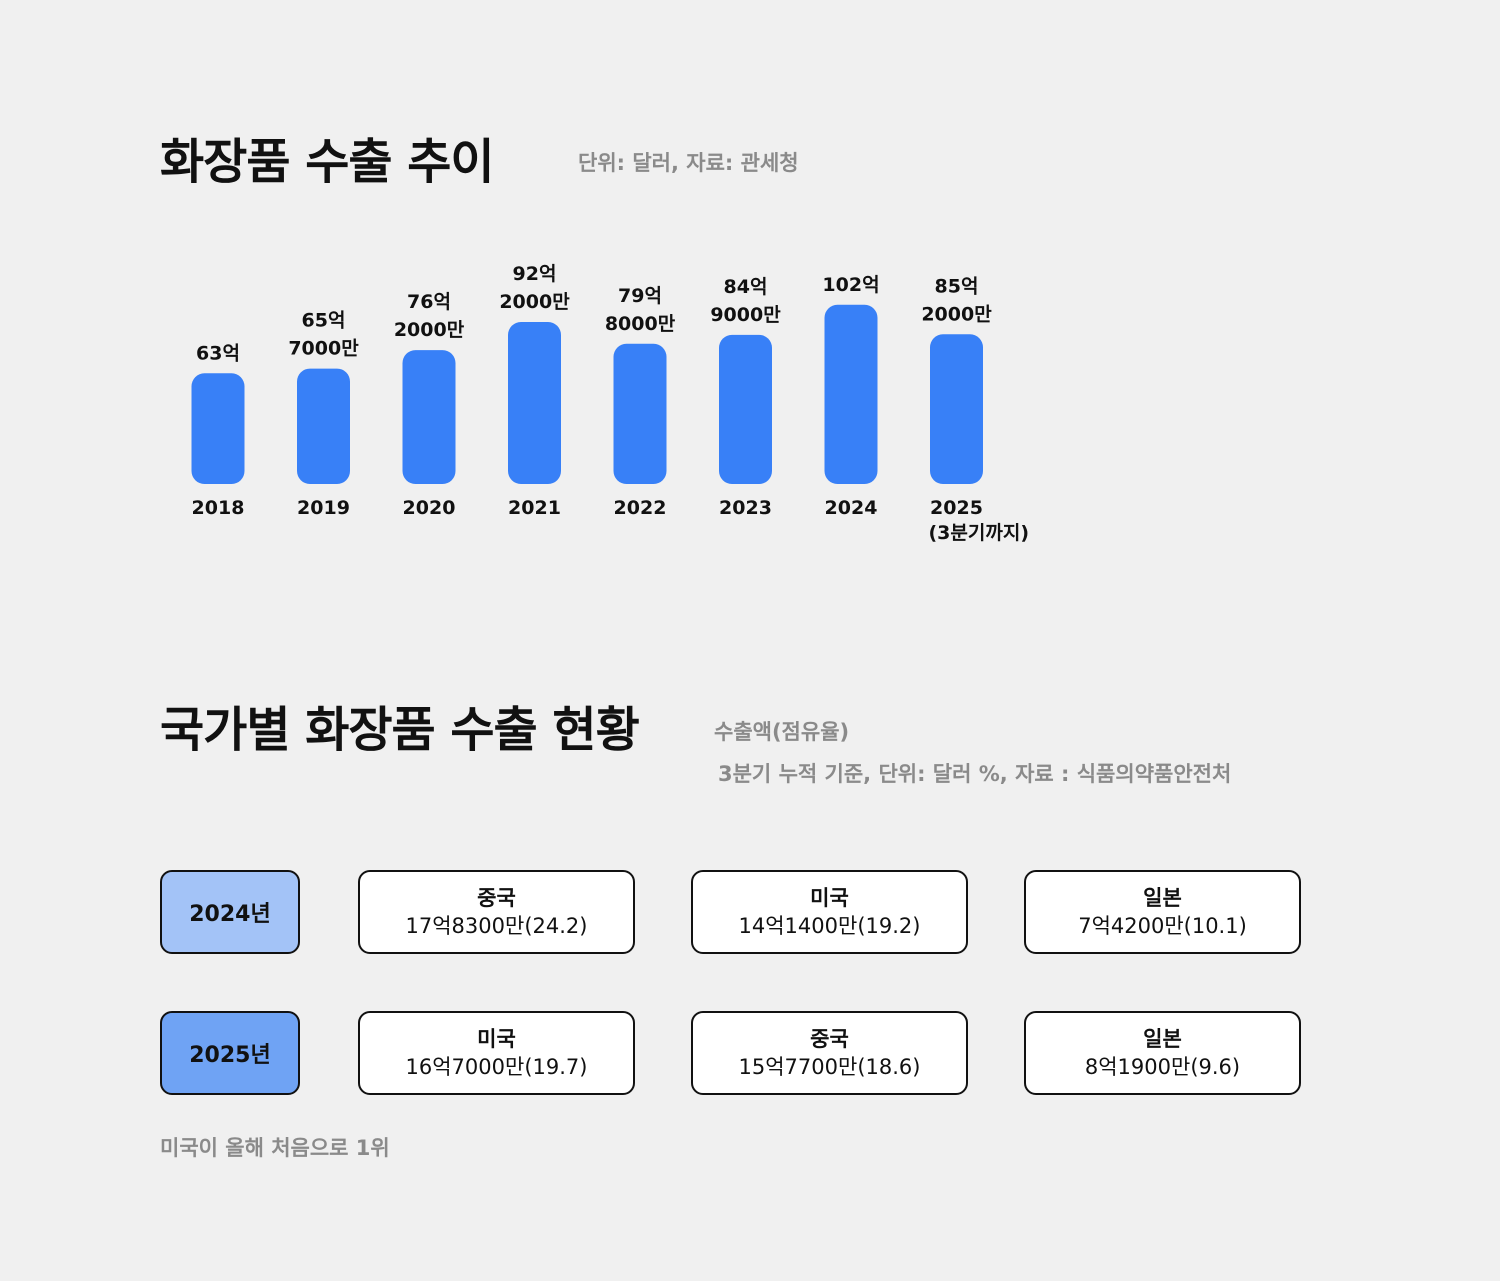  What do you see at coordinates (275, 1148) in the screenshot?
I see `footnote: 미국이 올해 처음으로 1위` at bounding box center [275, 1148].